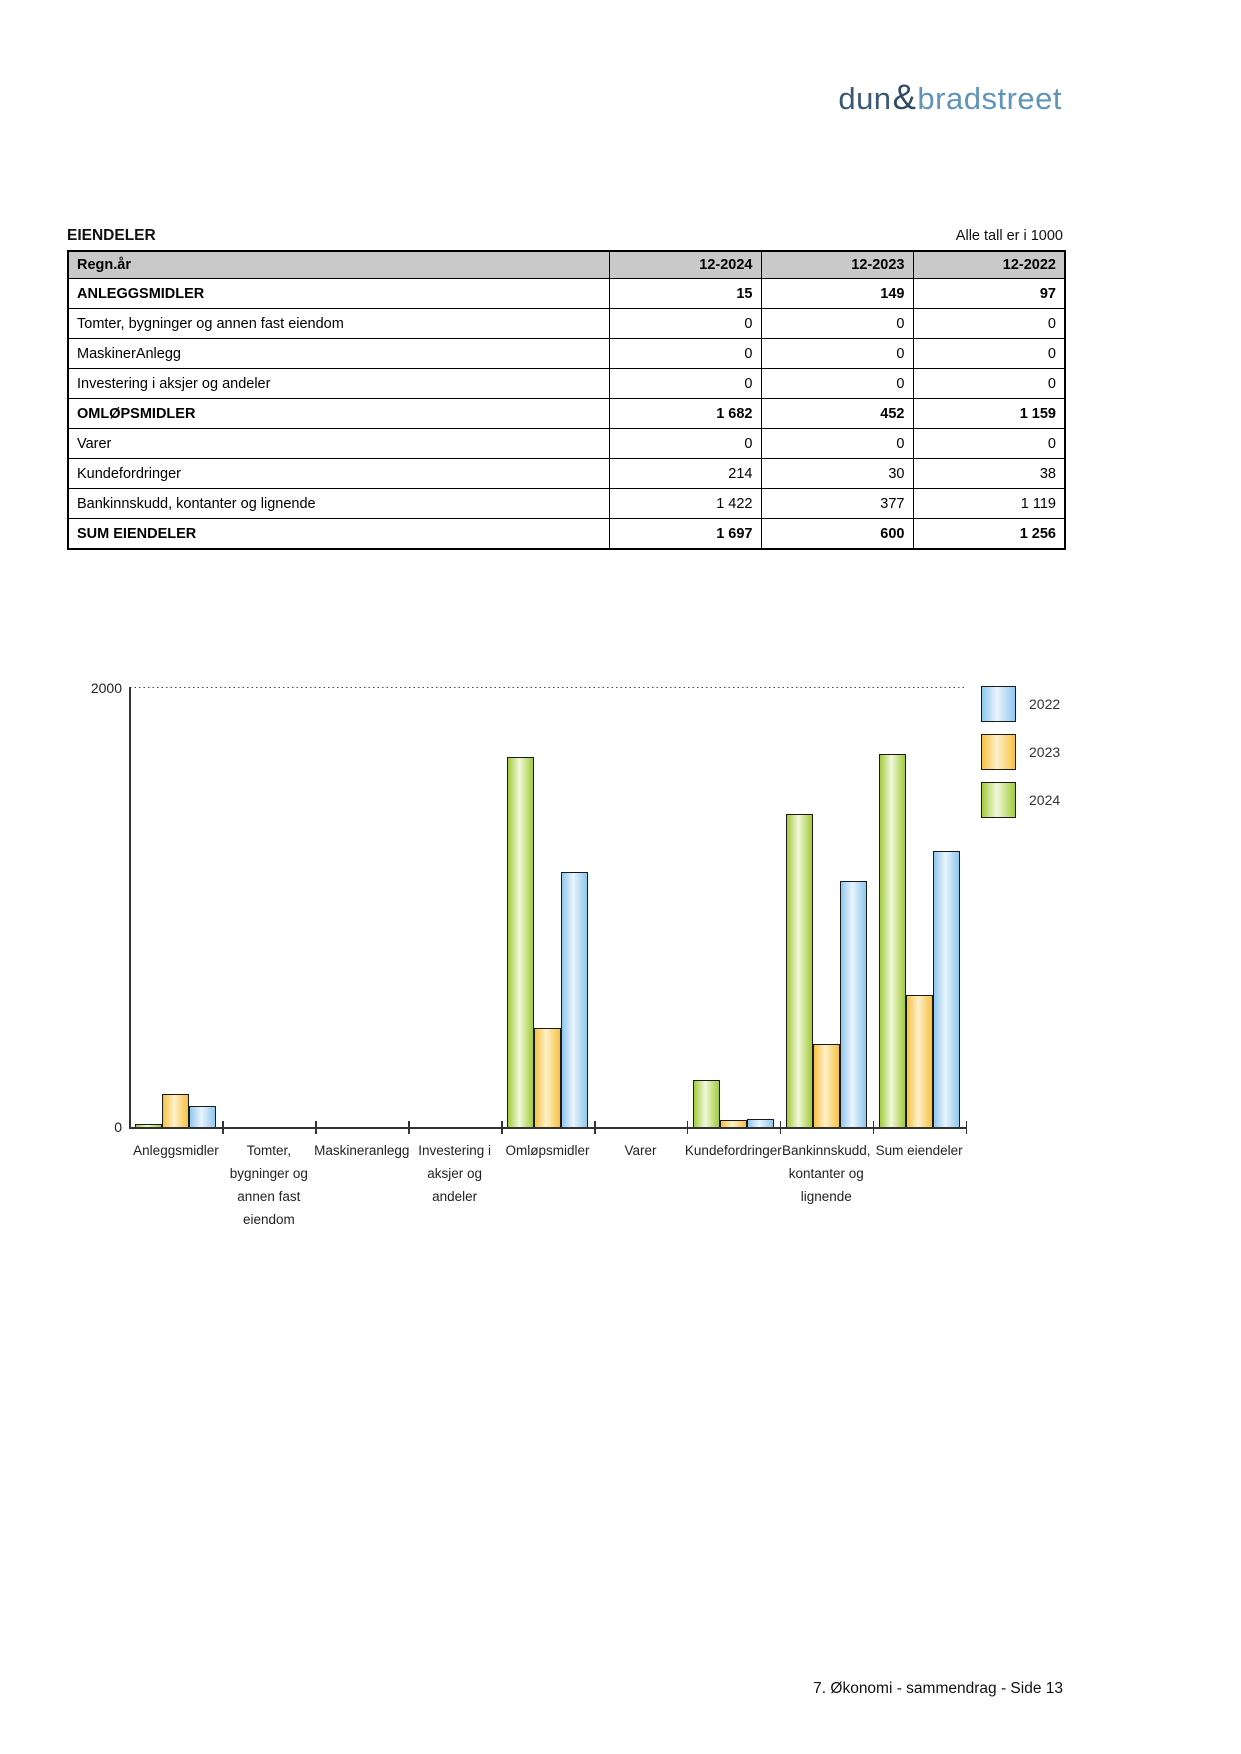 The image size is (1241, 1754). Describe the element at coordinates (338, 413) in the screenshot. I see `row-label: OMLØPSMIDLER` at that location.